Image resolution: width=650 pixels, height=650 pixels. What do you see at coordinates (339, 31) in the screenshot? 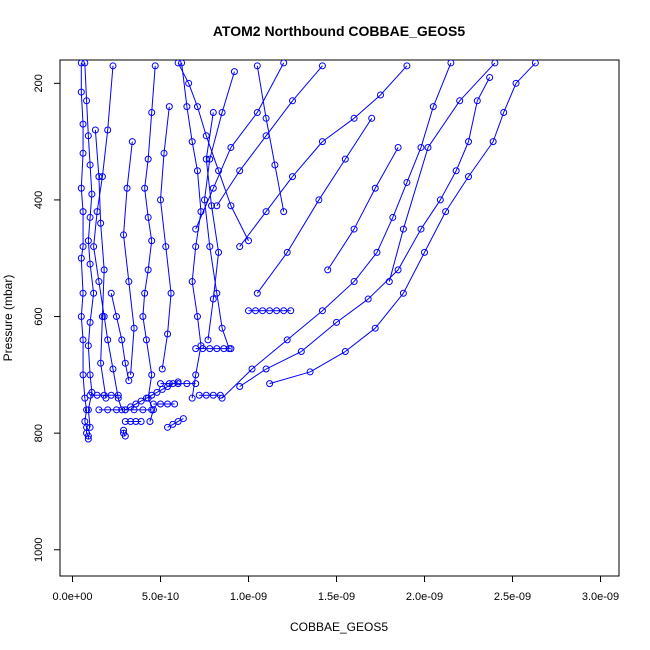
I see `chart-title: ATOM2 Northbound COBBAE_GEOS5` at bounding box center [339, 31].